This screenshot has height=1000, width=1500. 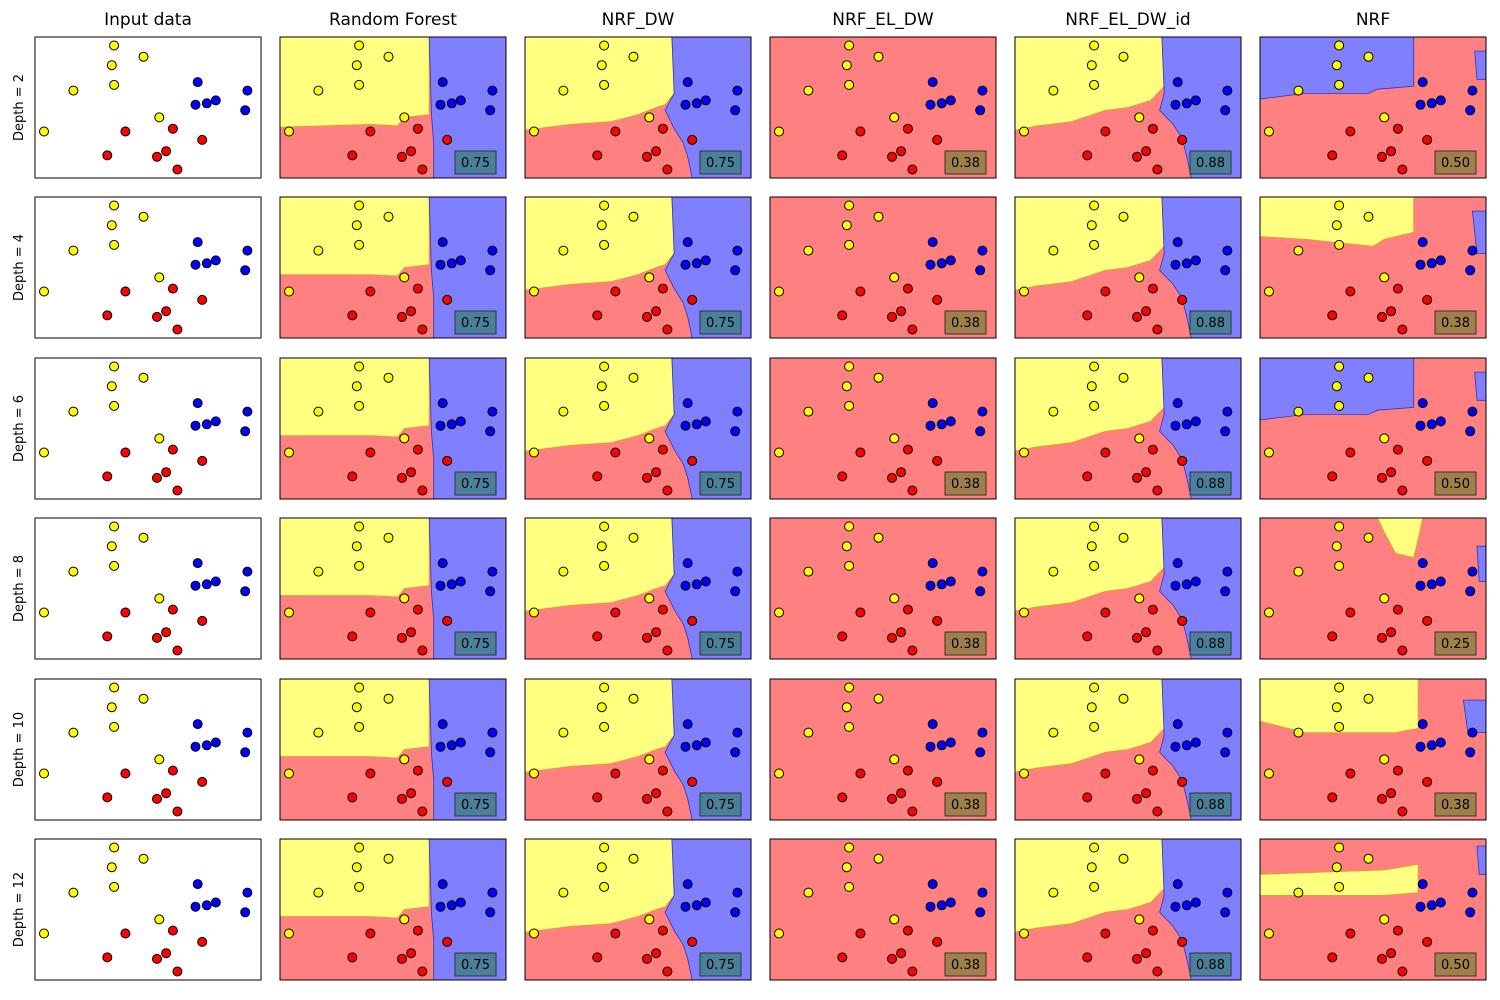 What do you see at coordinates (1455, 965) in the screenshot?
I see `score-label: 0.50` at bounding box center [1455, 965].